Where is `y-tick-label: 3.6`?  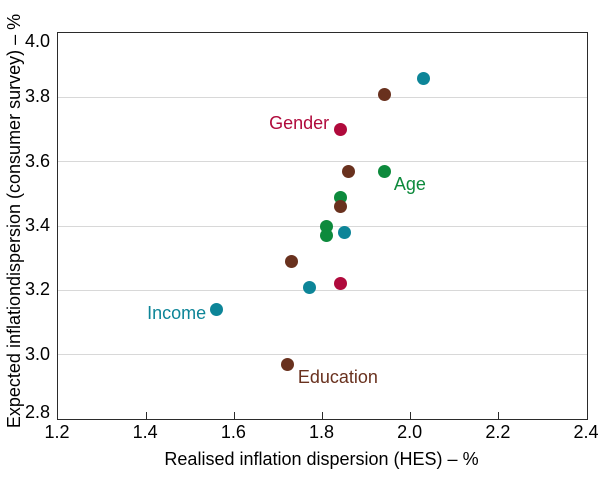 y-tick-label: 3.6 is located at coordinates (37, 160).